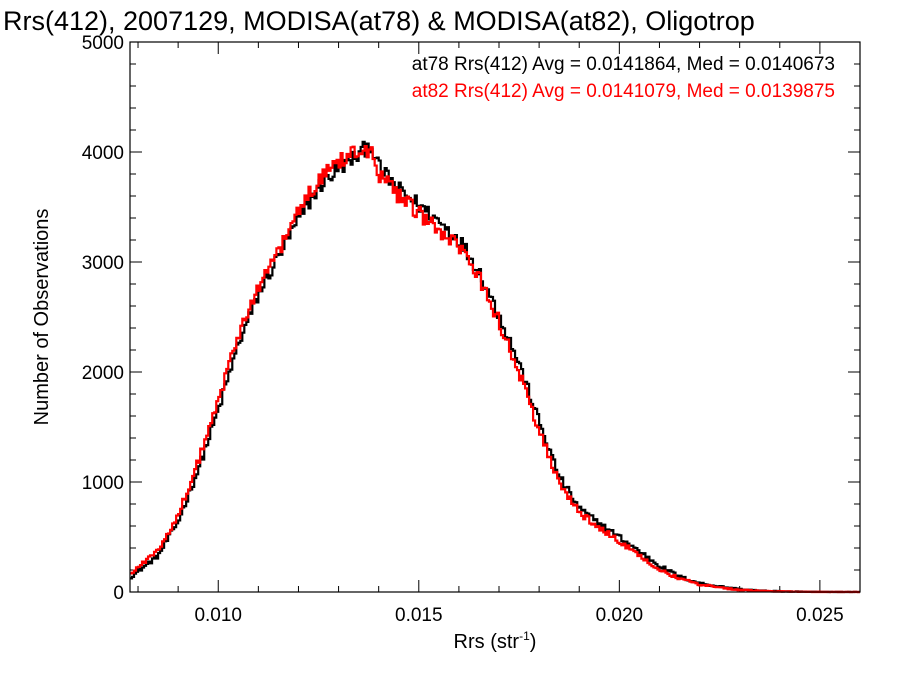 The image size is (900, 675). Describe the element at coordinates (42, 317) in the screenshot. I see `y-axis-label: Number of Observations` at that location.